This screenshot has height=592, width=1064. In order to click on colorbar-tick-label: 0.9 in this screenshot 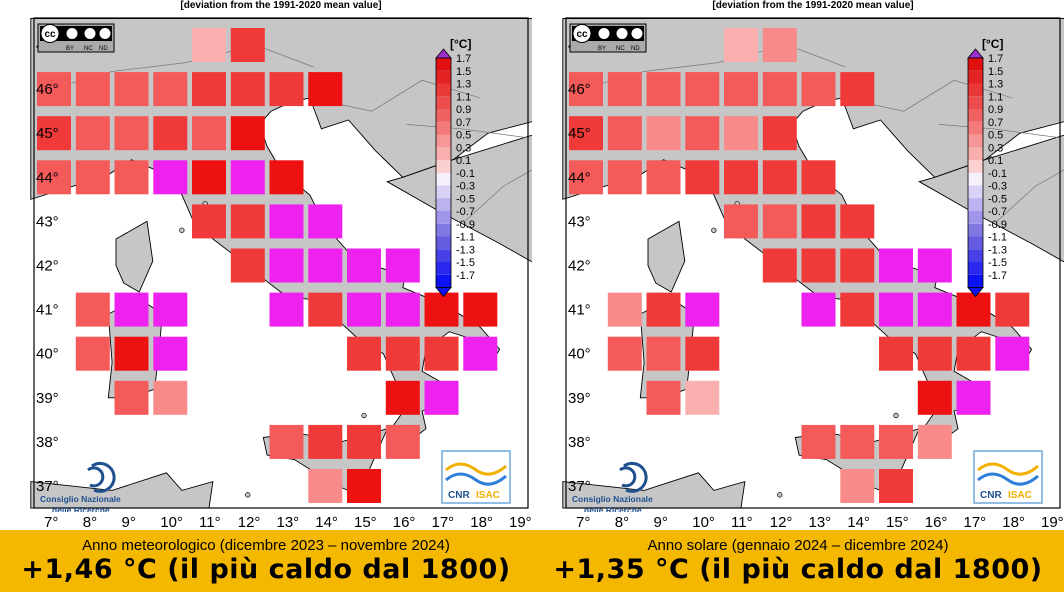, I will do `click(995, 110)`.